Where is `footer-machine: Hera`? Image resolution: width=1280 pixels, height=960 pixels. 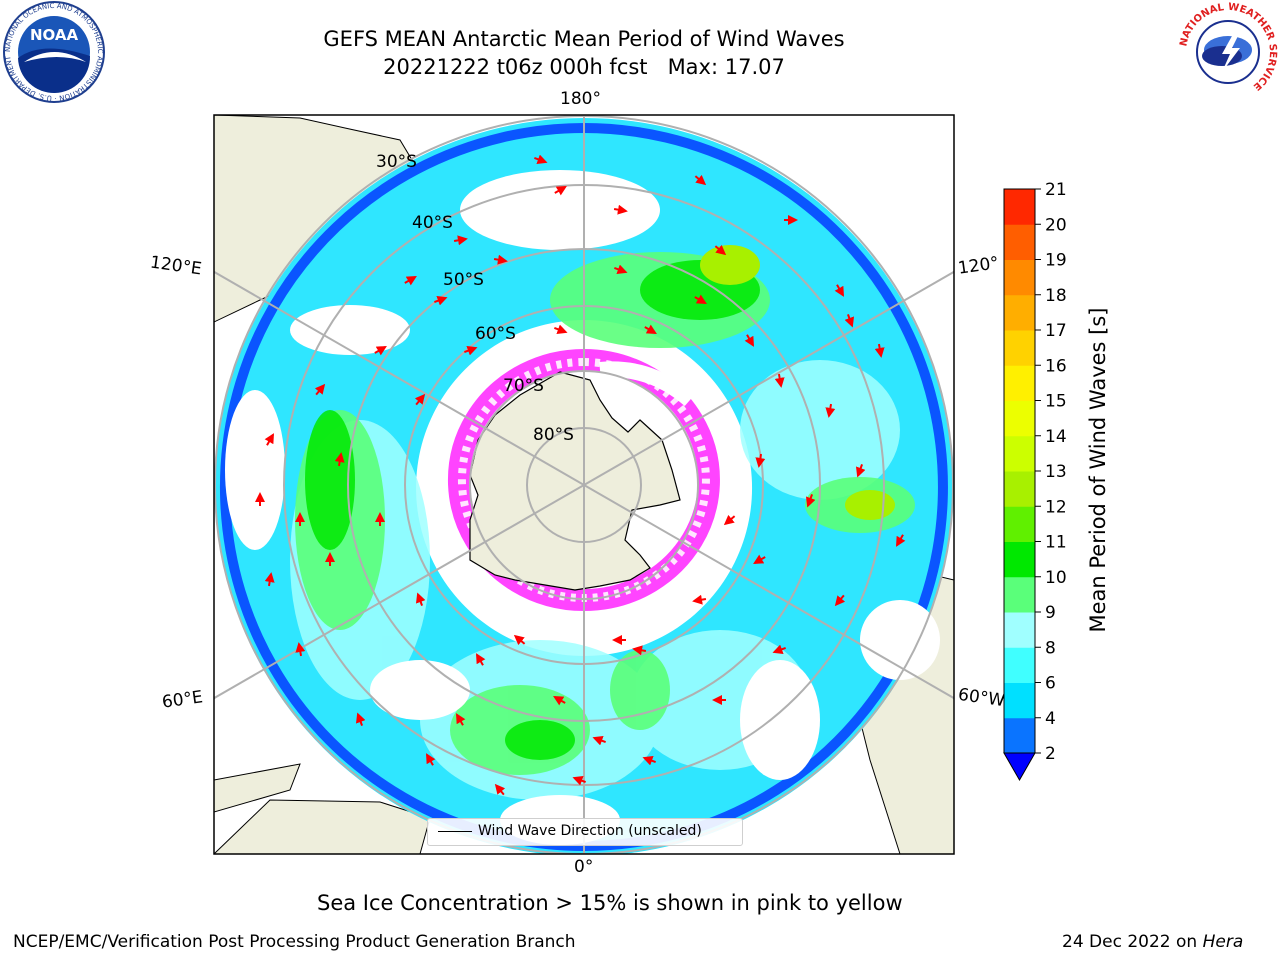
footer-machine: Hera is located at coordinates (1223, 942).